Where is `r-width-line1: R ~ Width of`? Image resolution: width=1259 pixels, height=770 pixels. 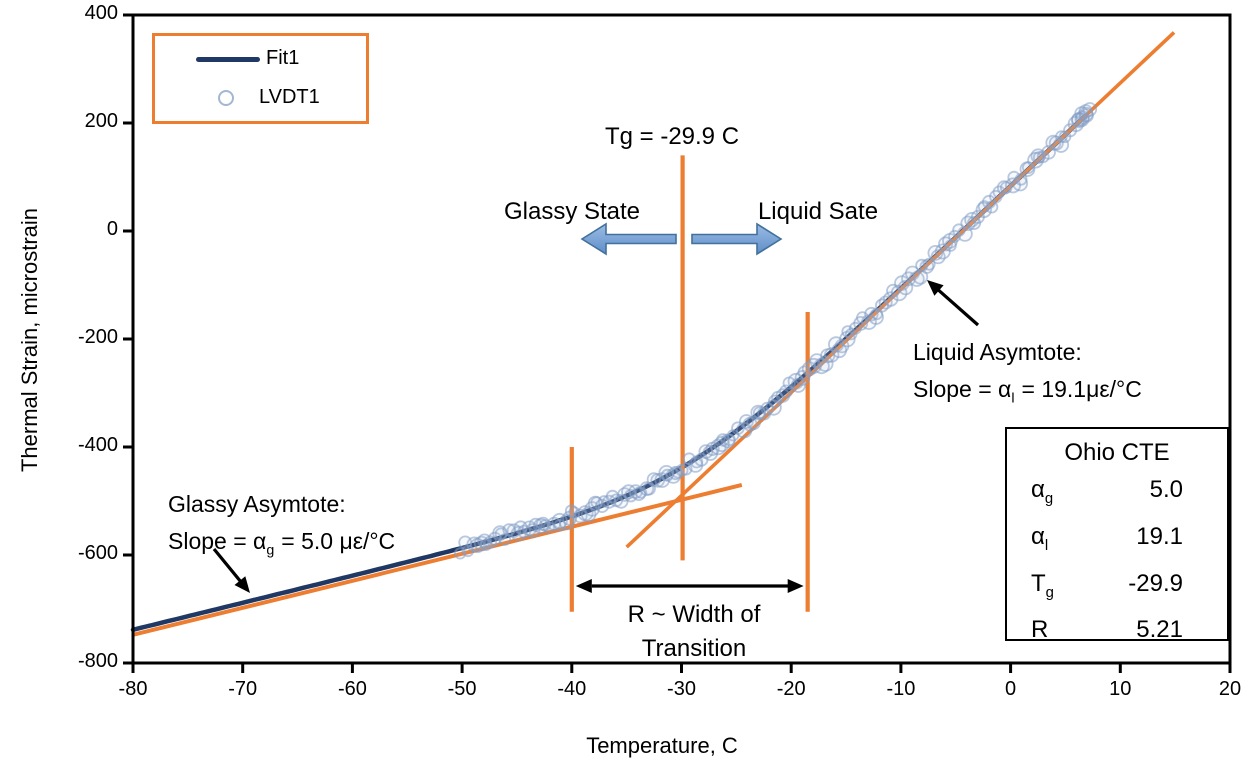
r-width-line1: R ~ Width of is located at coordinates (694, 614).